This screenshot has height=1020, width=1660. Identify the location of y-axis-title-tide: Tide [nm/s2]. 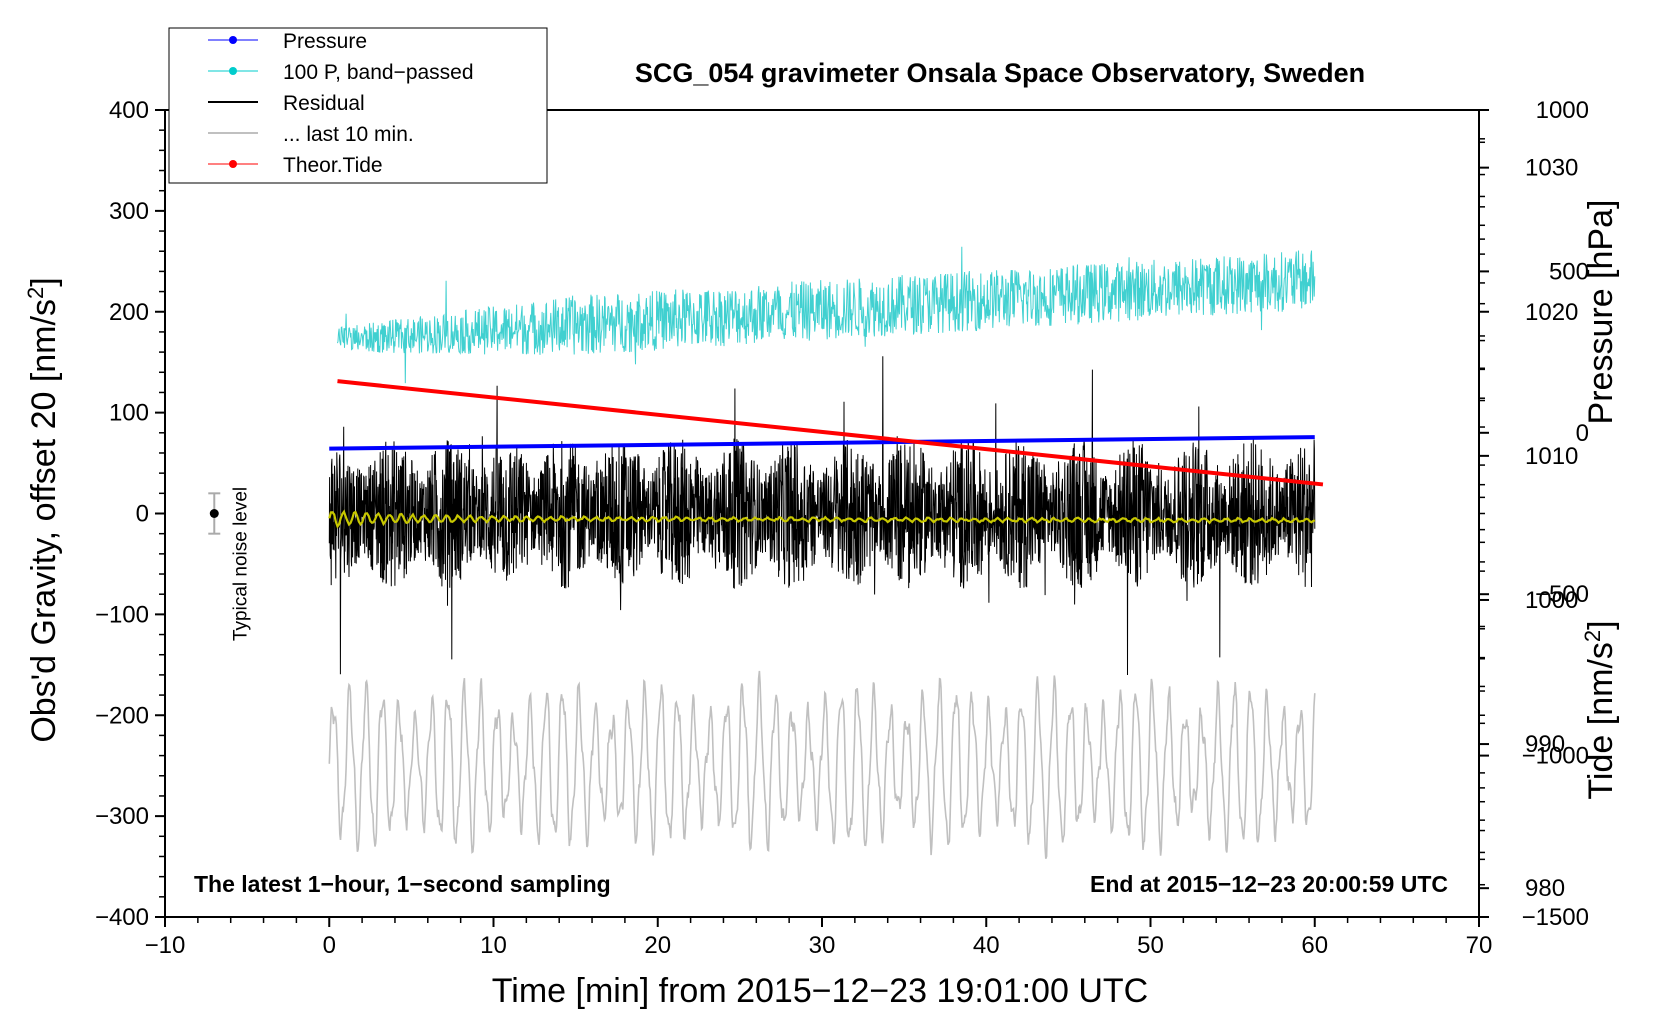
(1600, 709).